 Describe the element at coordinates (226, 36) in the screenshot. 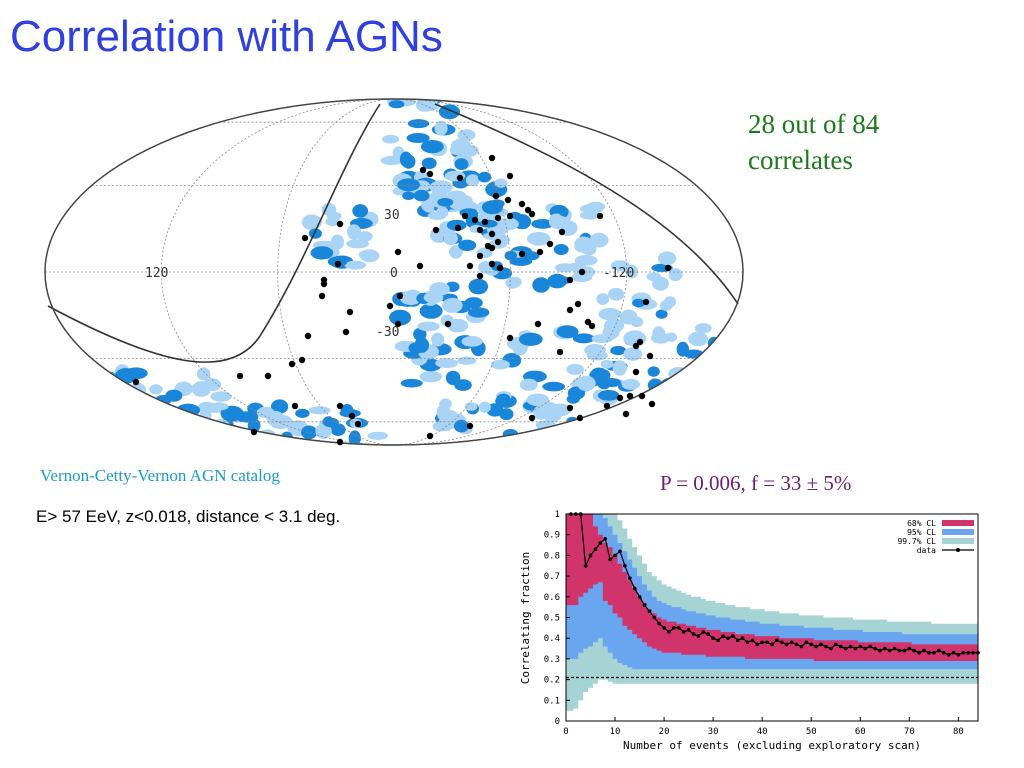

I see `page-title: Correlation with AGNs` at that location.